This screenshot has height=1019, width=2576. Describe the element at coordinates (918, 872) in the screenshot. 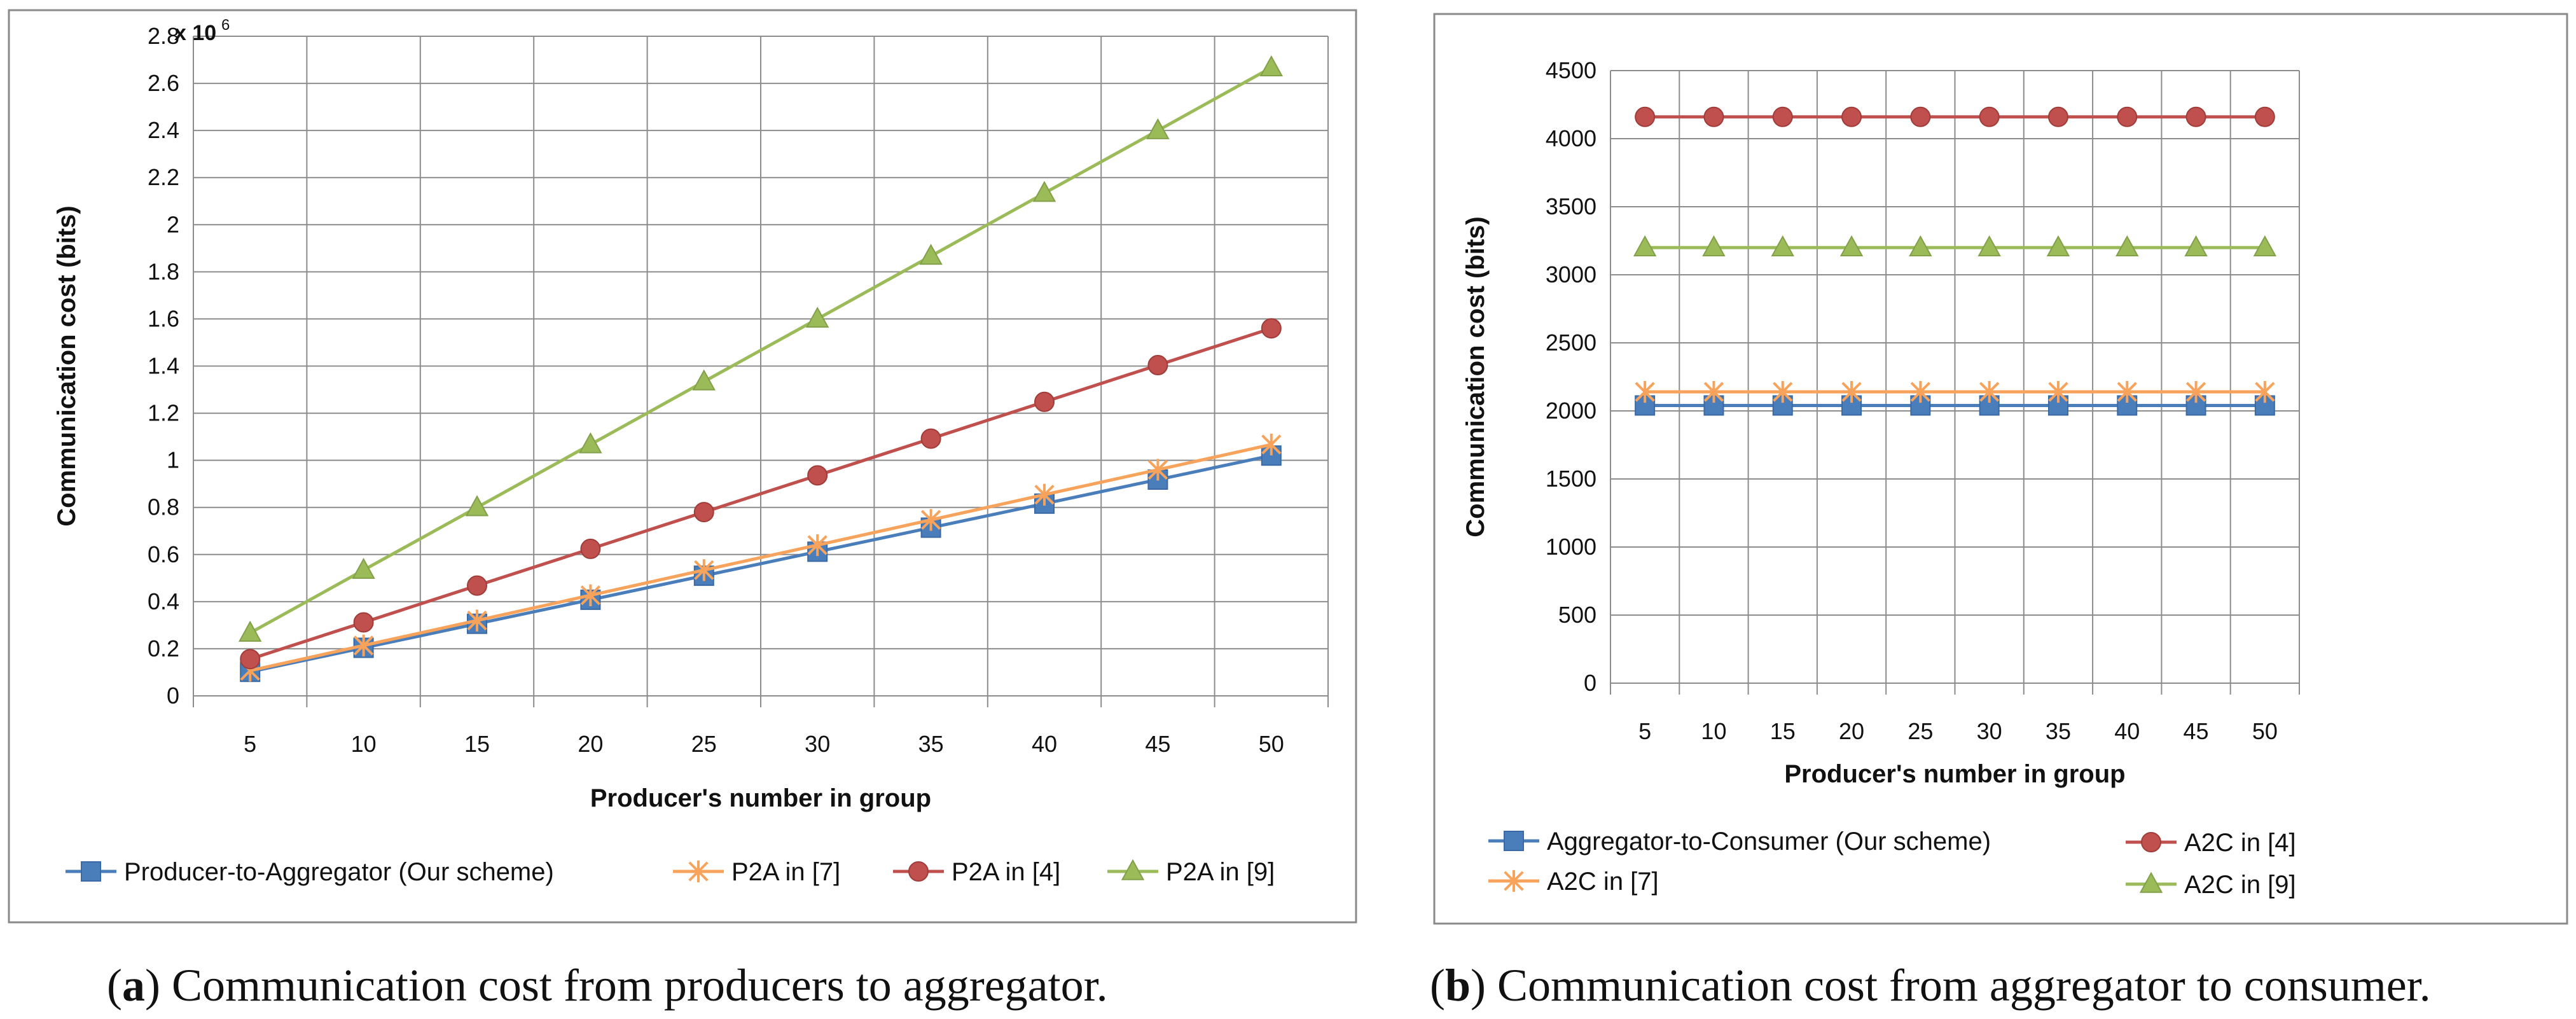

I see `chart-a-legend-2-marker` at that location.